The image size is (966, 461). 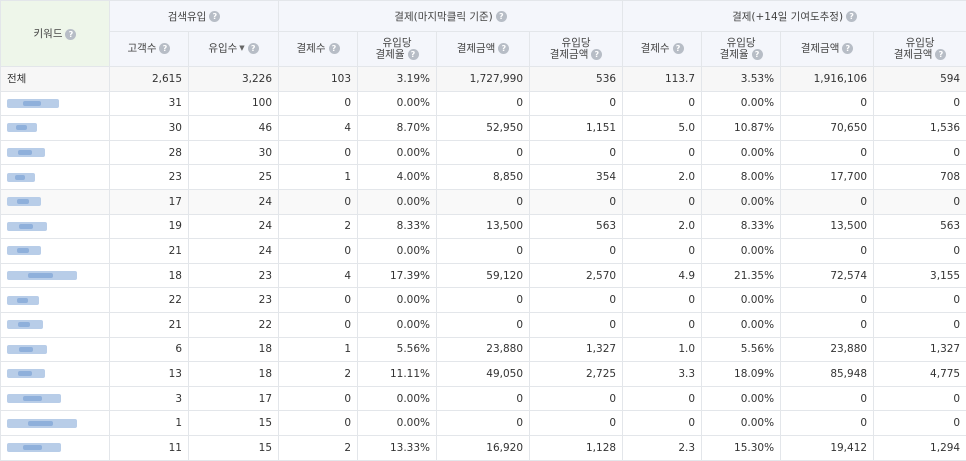 What do you see at coordinates (149, 423) in the screenshot?
I see `cell-value: 1` at bounding box center [149, 423].